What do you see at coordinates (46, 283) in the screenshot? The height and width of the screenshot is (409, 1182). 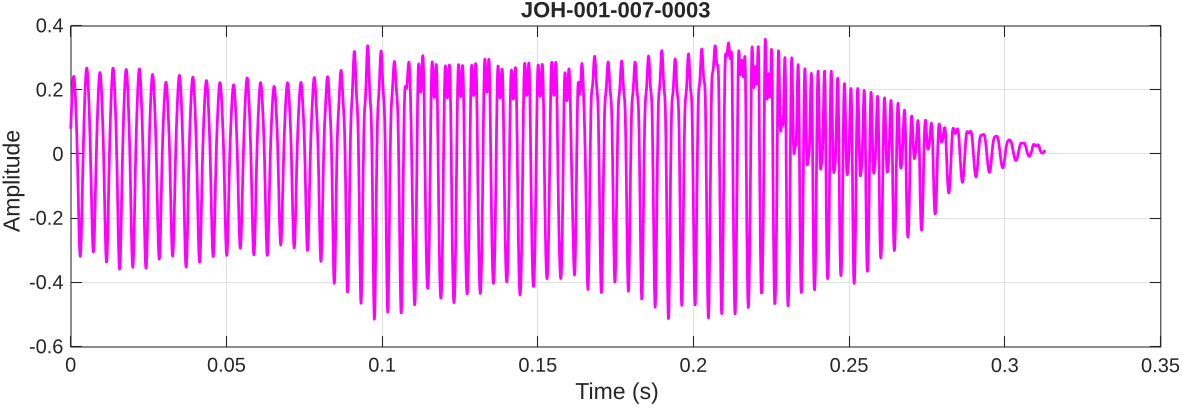 I see `svg-text: -0.4` at bounding box center [46, 283].